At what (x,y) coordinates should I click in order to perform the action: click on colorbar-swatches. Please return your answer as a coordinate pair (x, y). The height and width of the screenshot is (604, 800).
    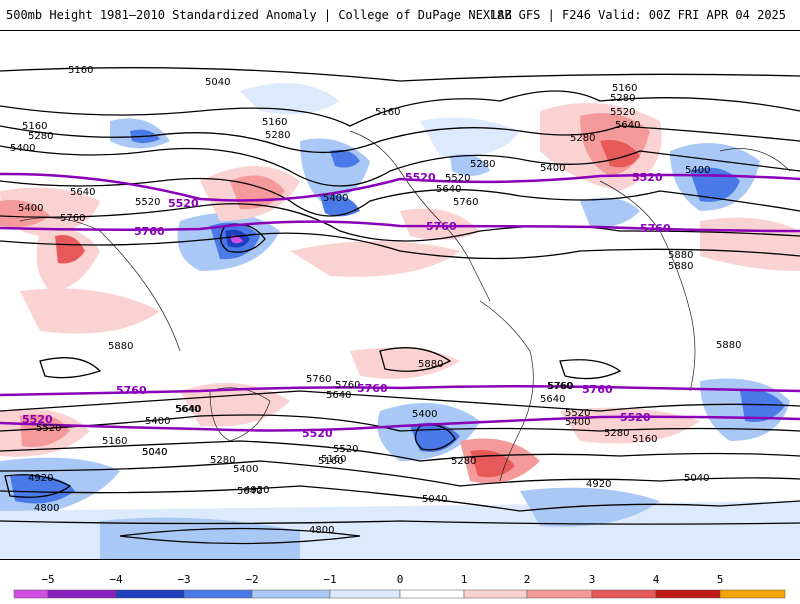
    Looking at the image, I should click on (399, 594).